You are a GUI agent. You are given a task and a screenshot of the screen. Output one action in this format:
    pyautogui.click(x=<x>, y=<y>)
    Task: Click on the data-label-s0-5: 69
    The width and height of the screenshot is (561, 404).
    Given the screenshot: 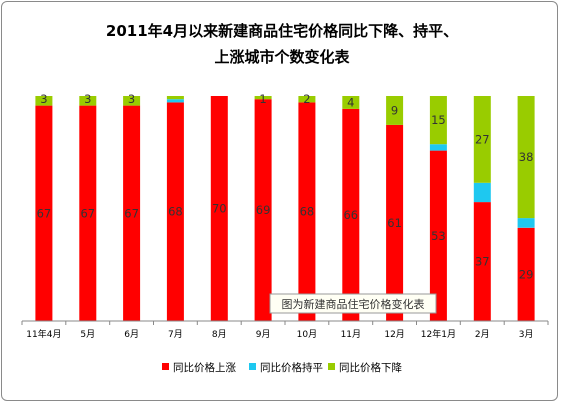 What is the action you would take?
    pyautogui.click(x=263, y=210)
    